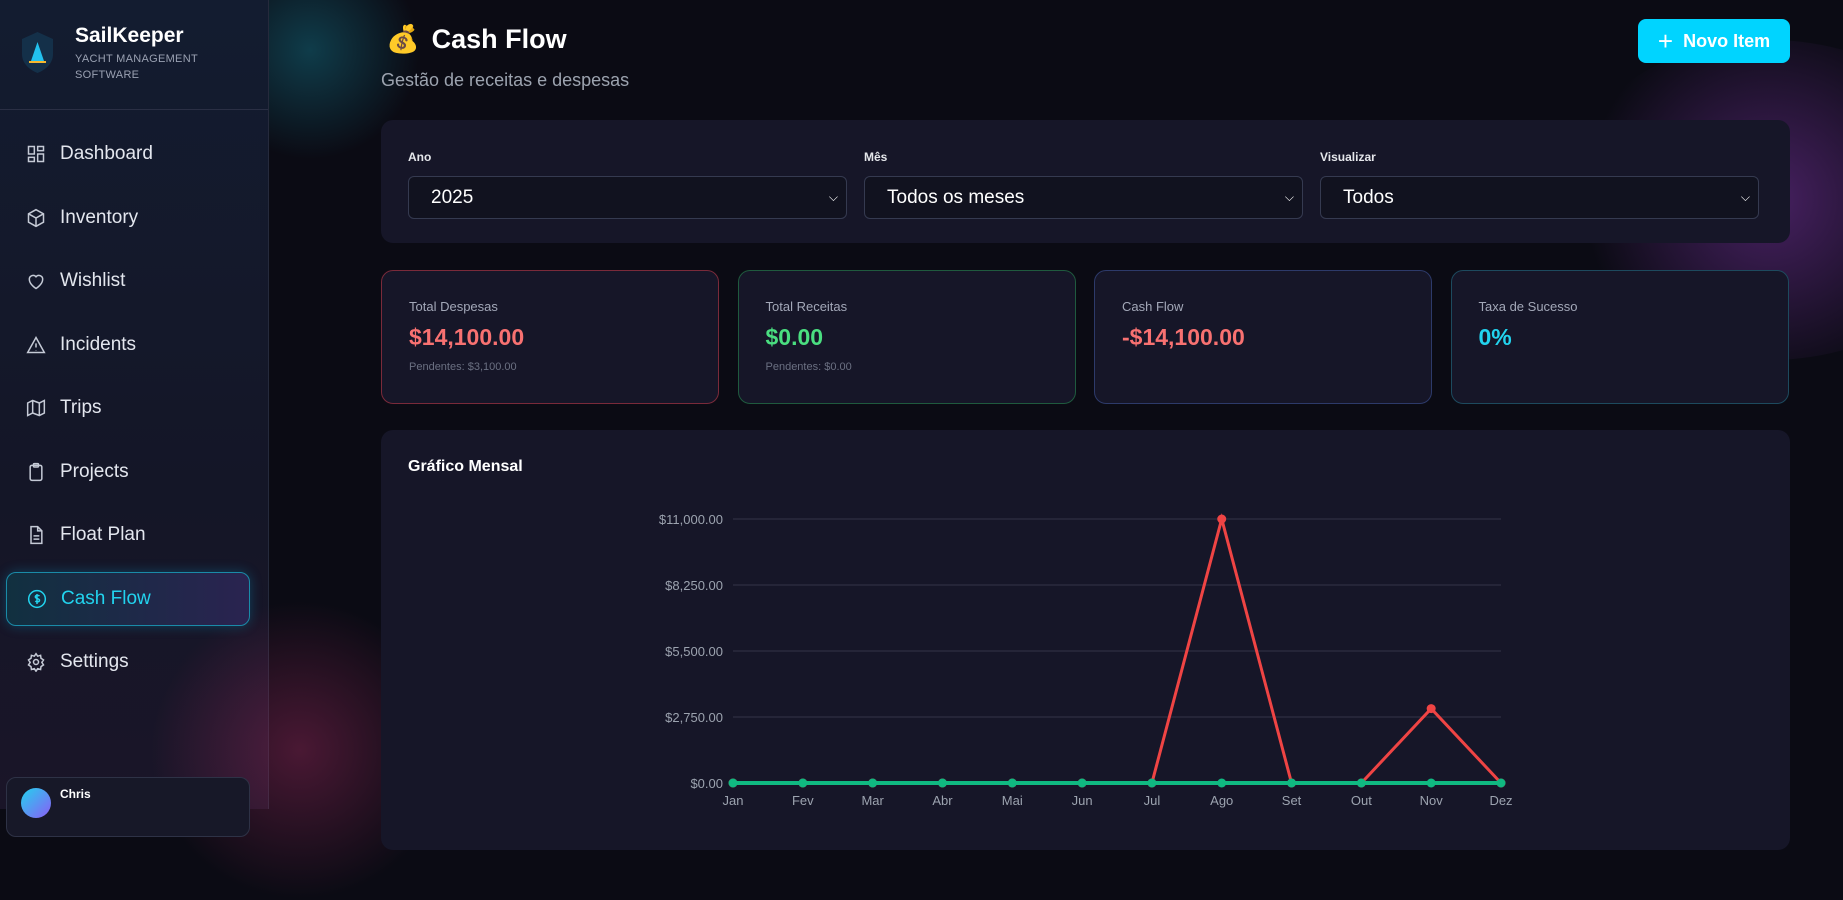 This screenshot has height=900, width=1843. Describe the element at coordinates (98, 344) in the screenshot. I see `sidebar-item-label: Incidents` at that location.